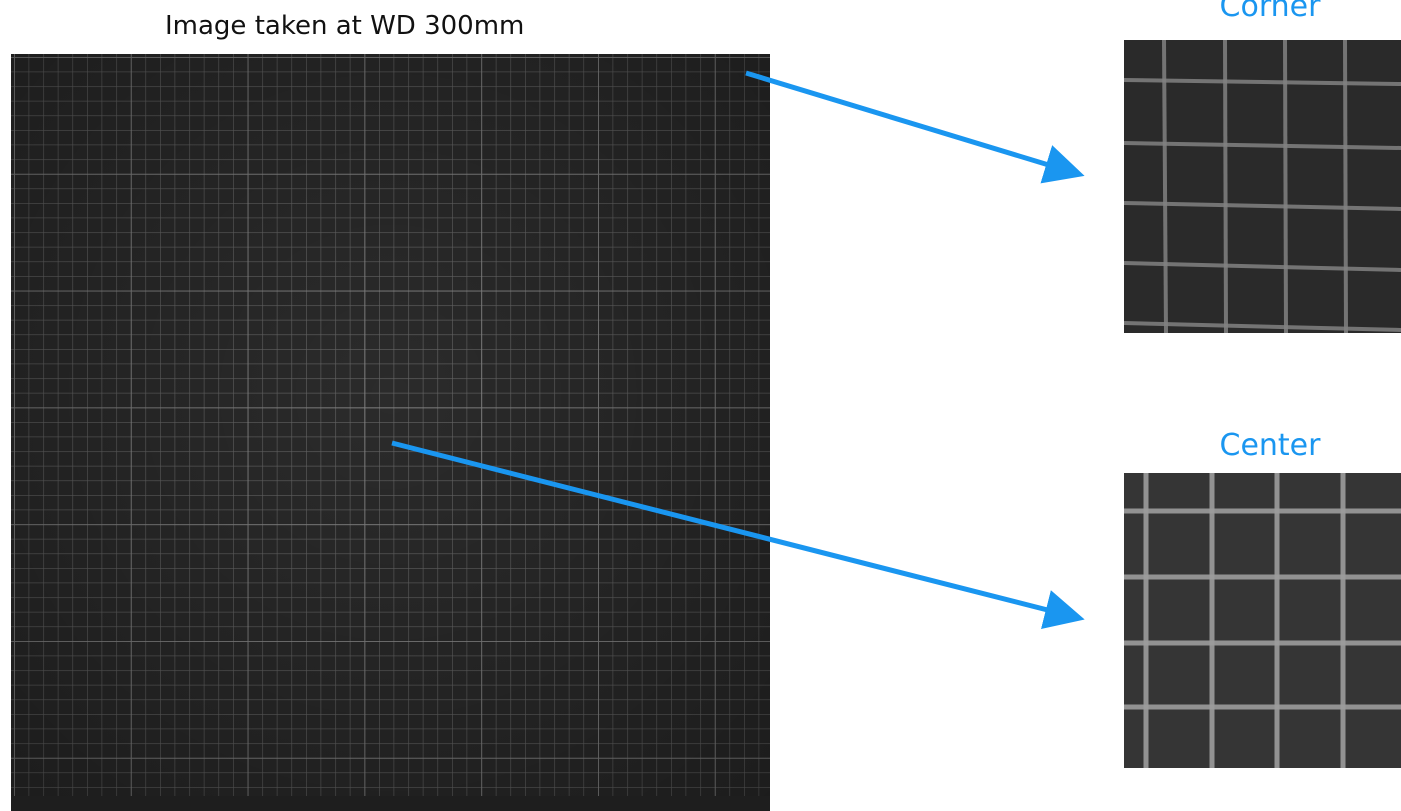 The image size is (1401, 811). I want to click on center-label: Center, so click(1270, 445).